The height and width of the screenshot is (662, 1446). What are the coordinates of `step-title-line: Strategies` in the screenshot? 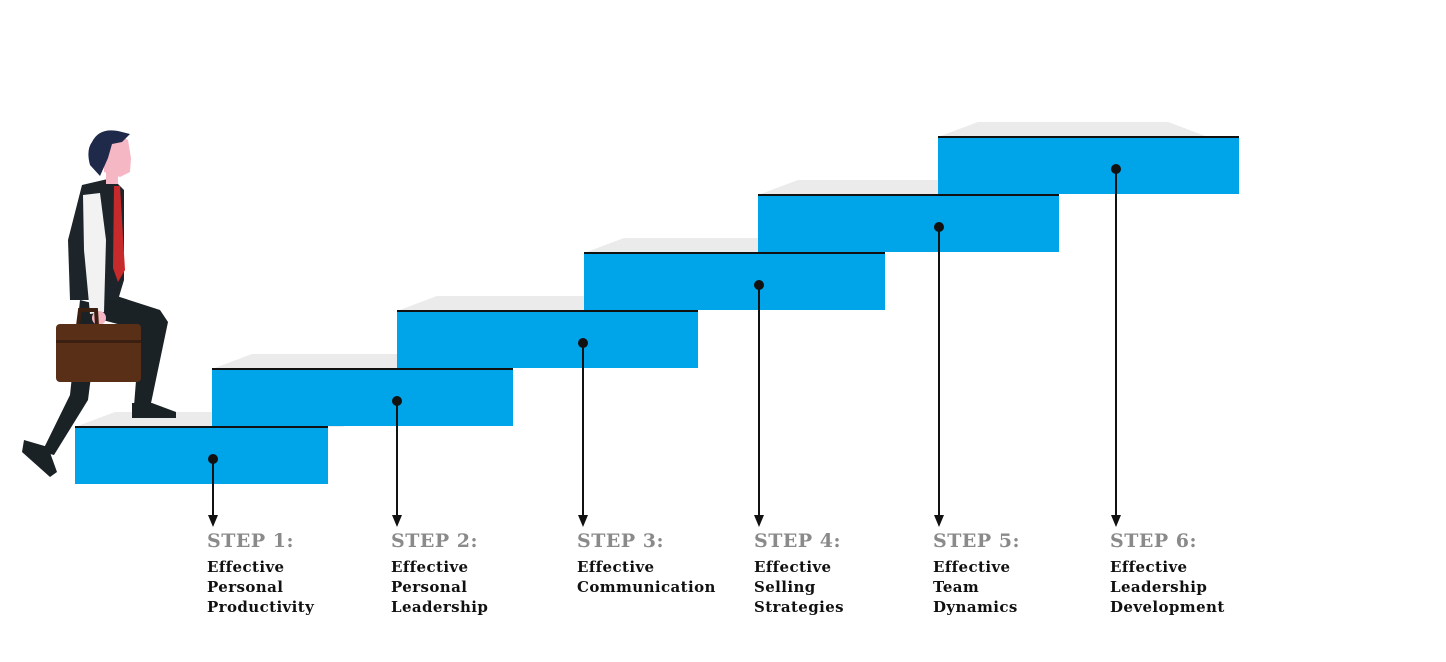 It's located at (799, 607).